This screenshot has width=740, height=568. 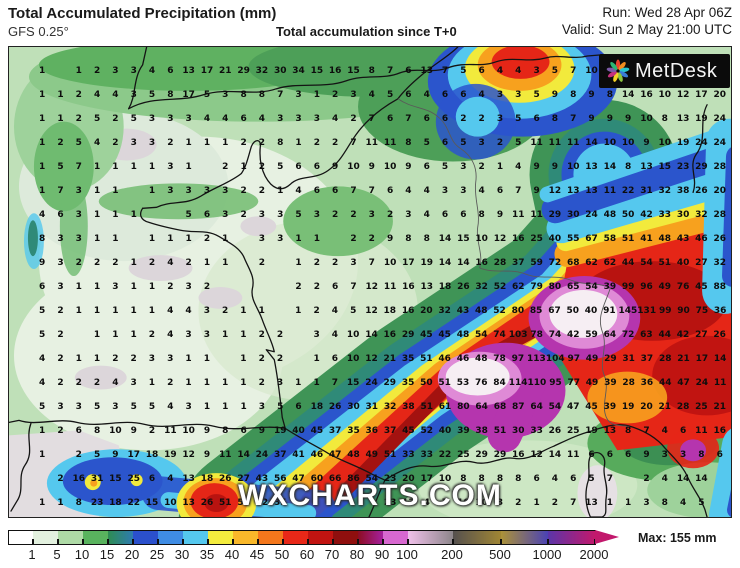 I want to click on precip-value: 19, so click(x=170, y=454).